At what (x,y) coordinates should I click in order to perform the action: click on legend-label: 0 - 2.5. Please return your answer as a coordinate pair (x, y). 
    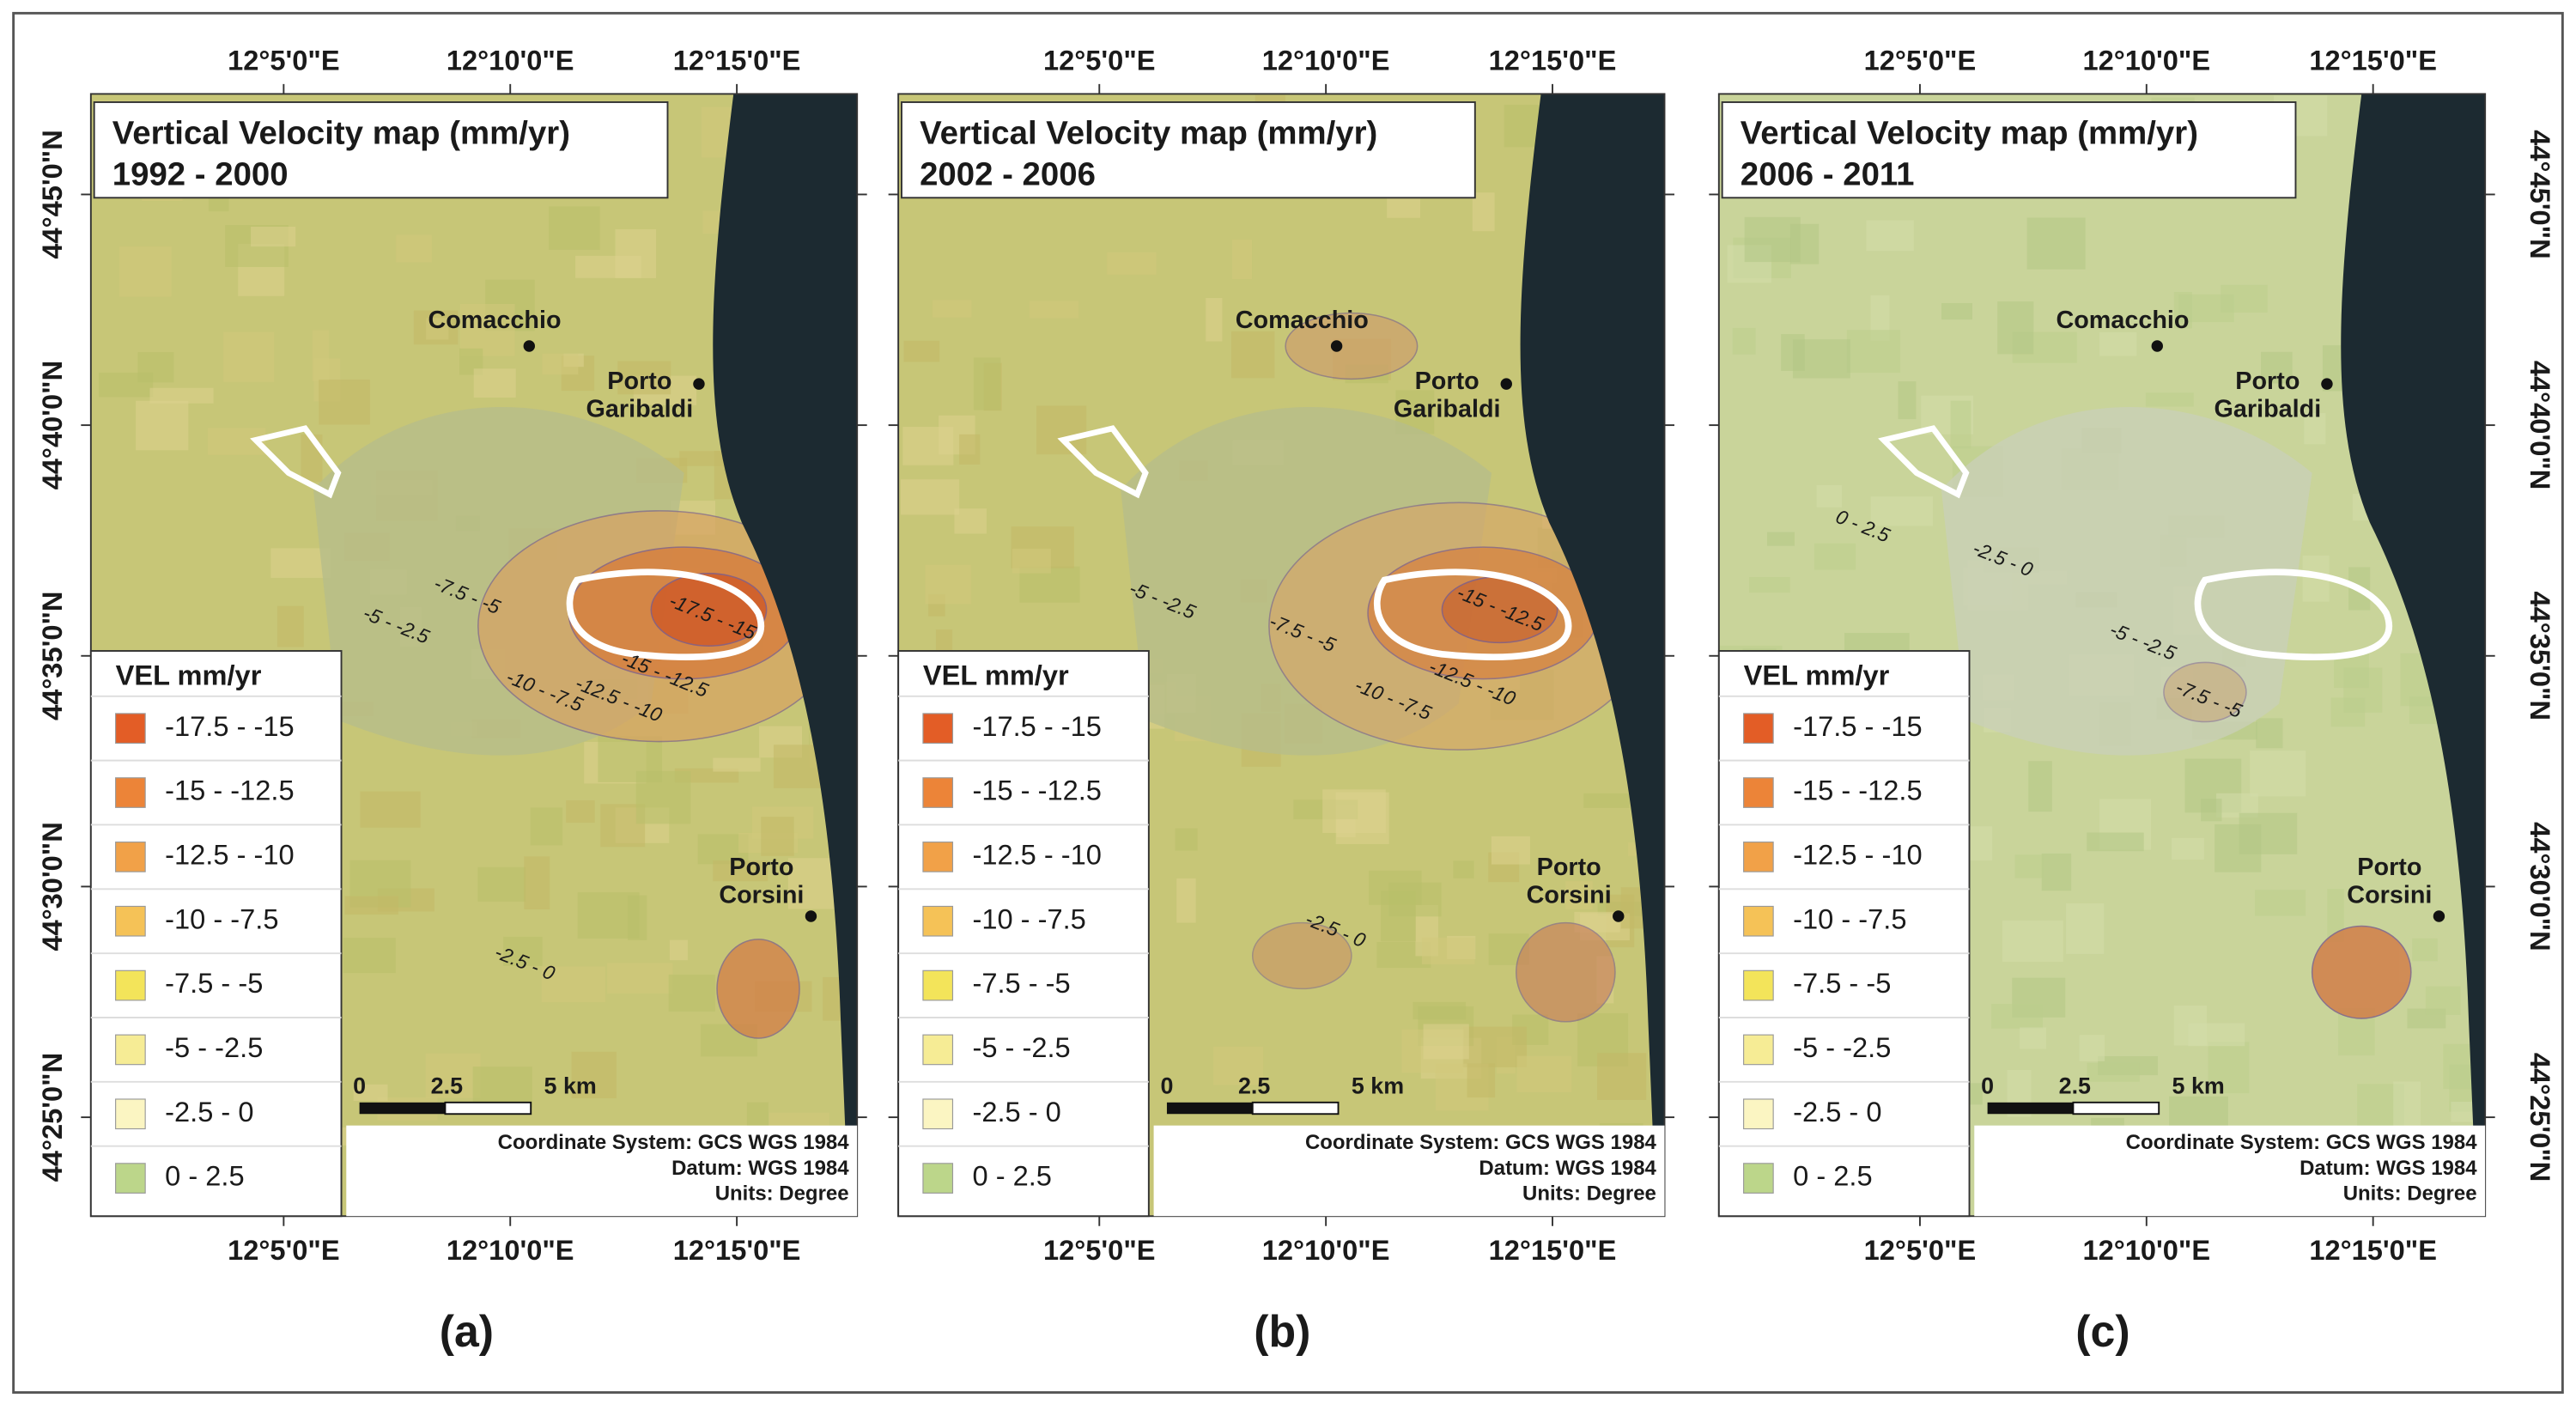
    Looking at the image, I should click on (1013, 1176).